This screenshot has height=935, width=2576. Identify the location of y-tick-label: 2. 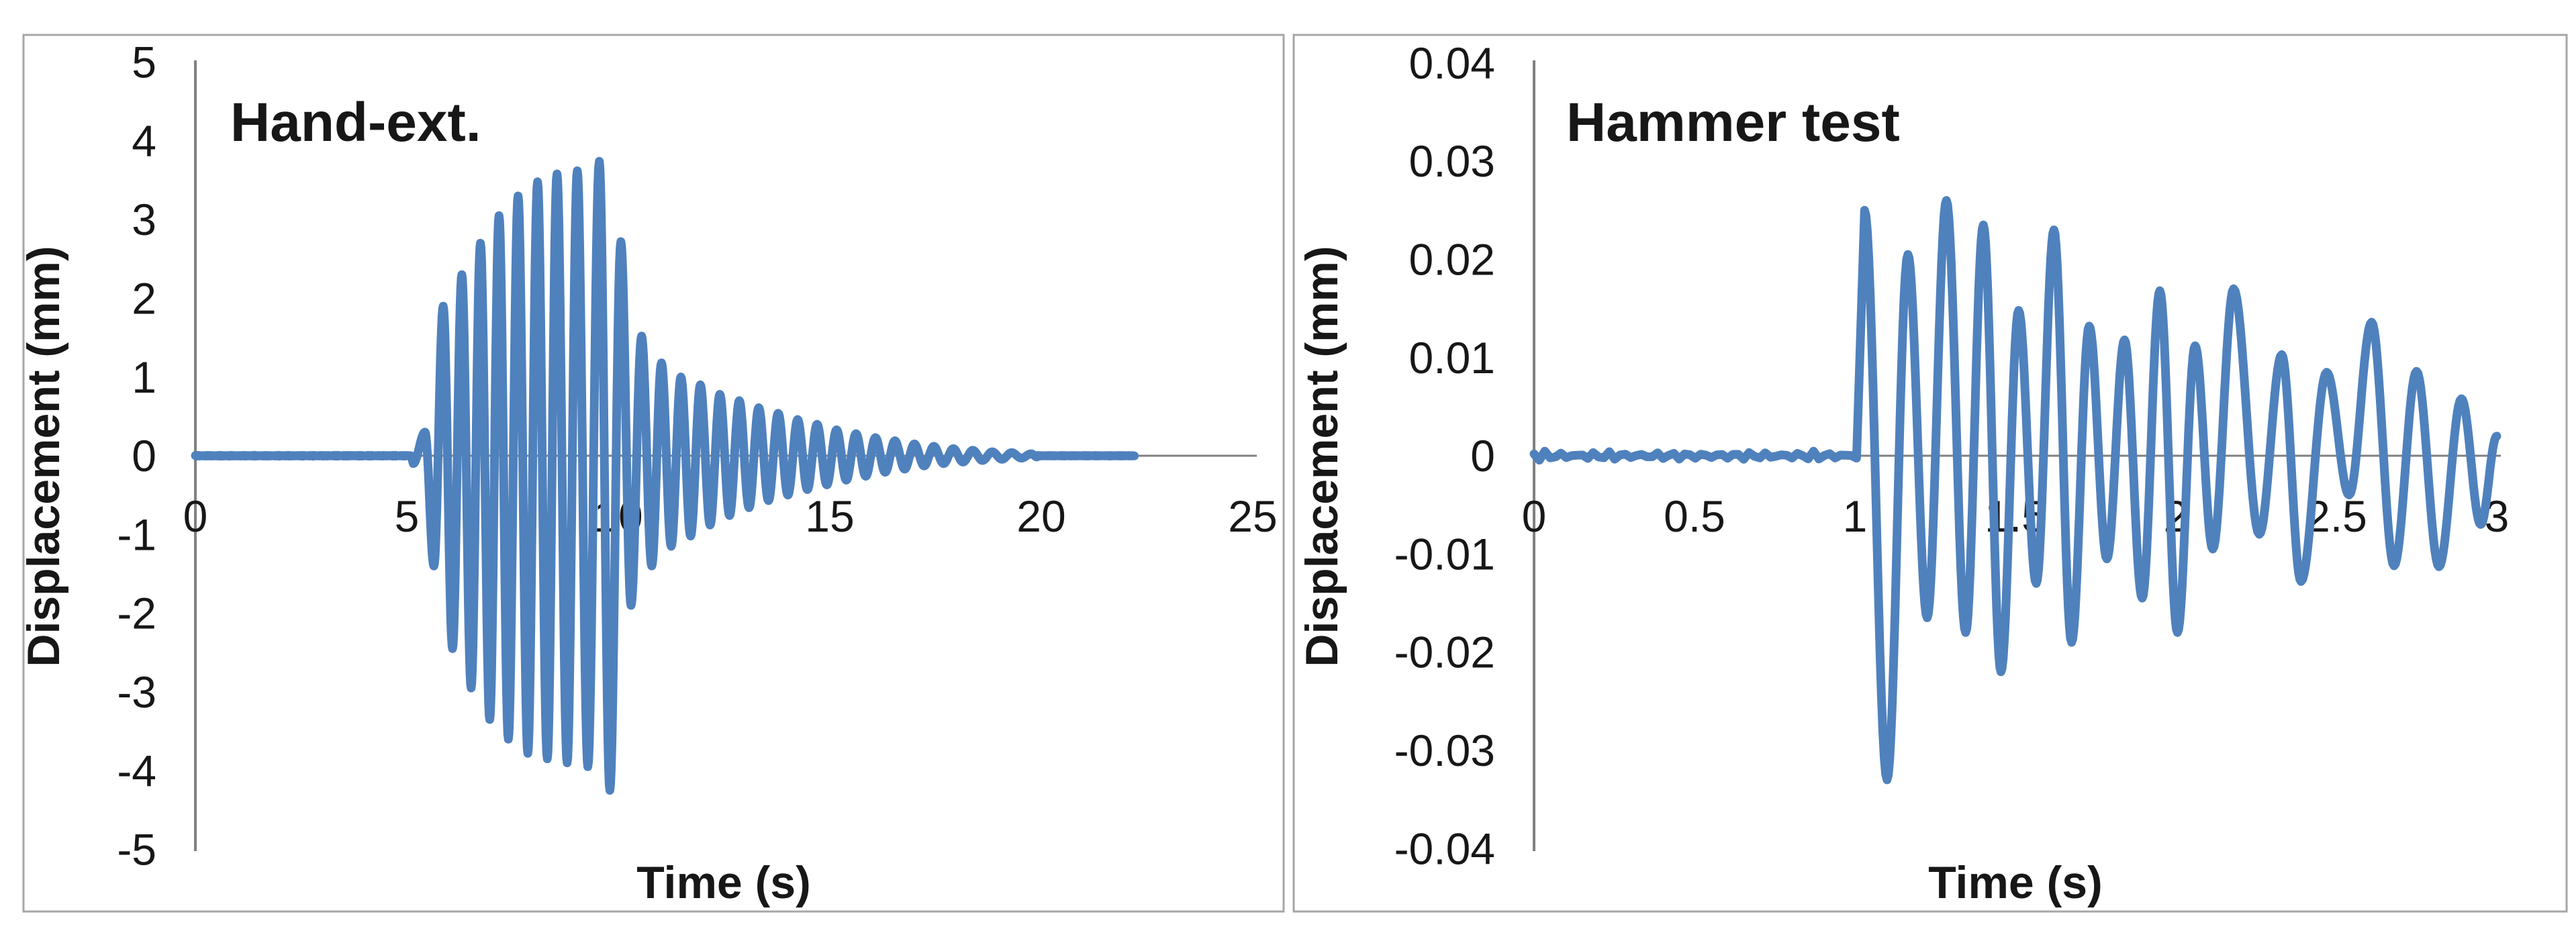
(144, 299).